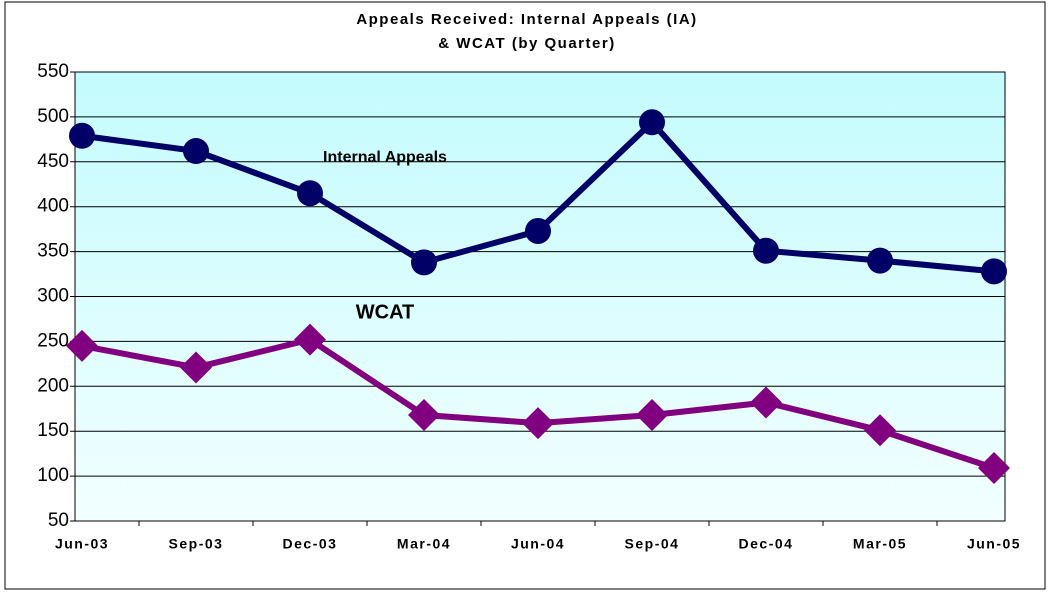 The height and width of the screenshot is (592, 1050). Describe the element at coordinates (310, 544) in the screenshot. I see `x-tick-label: Dec-03` at that location.